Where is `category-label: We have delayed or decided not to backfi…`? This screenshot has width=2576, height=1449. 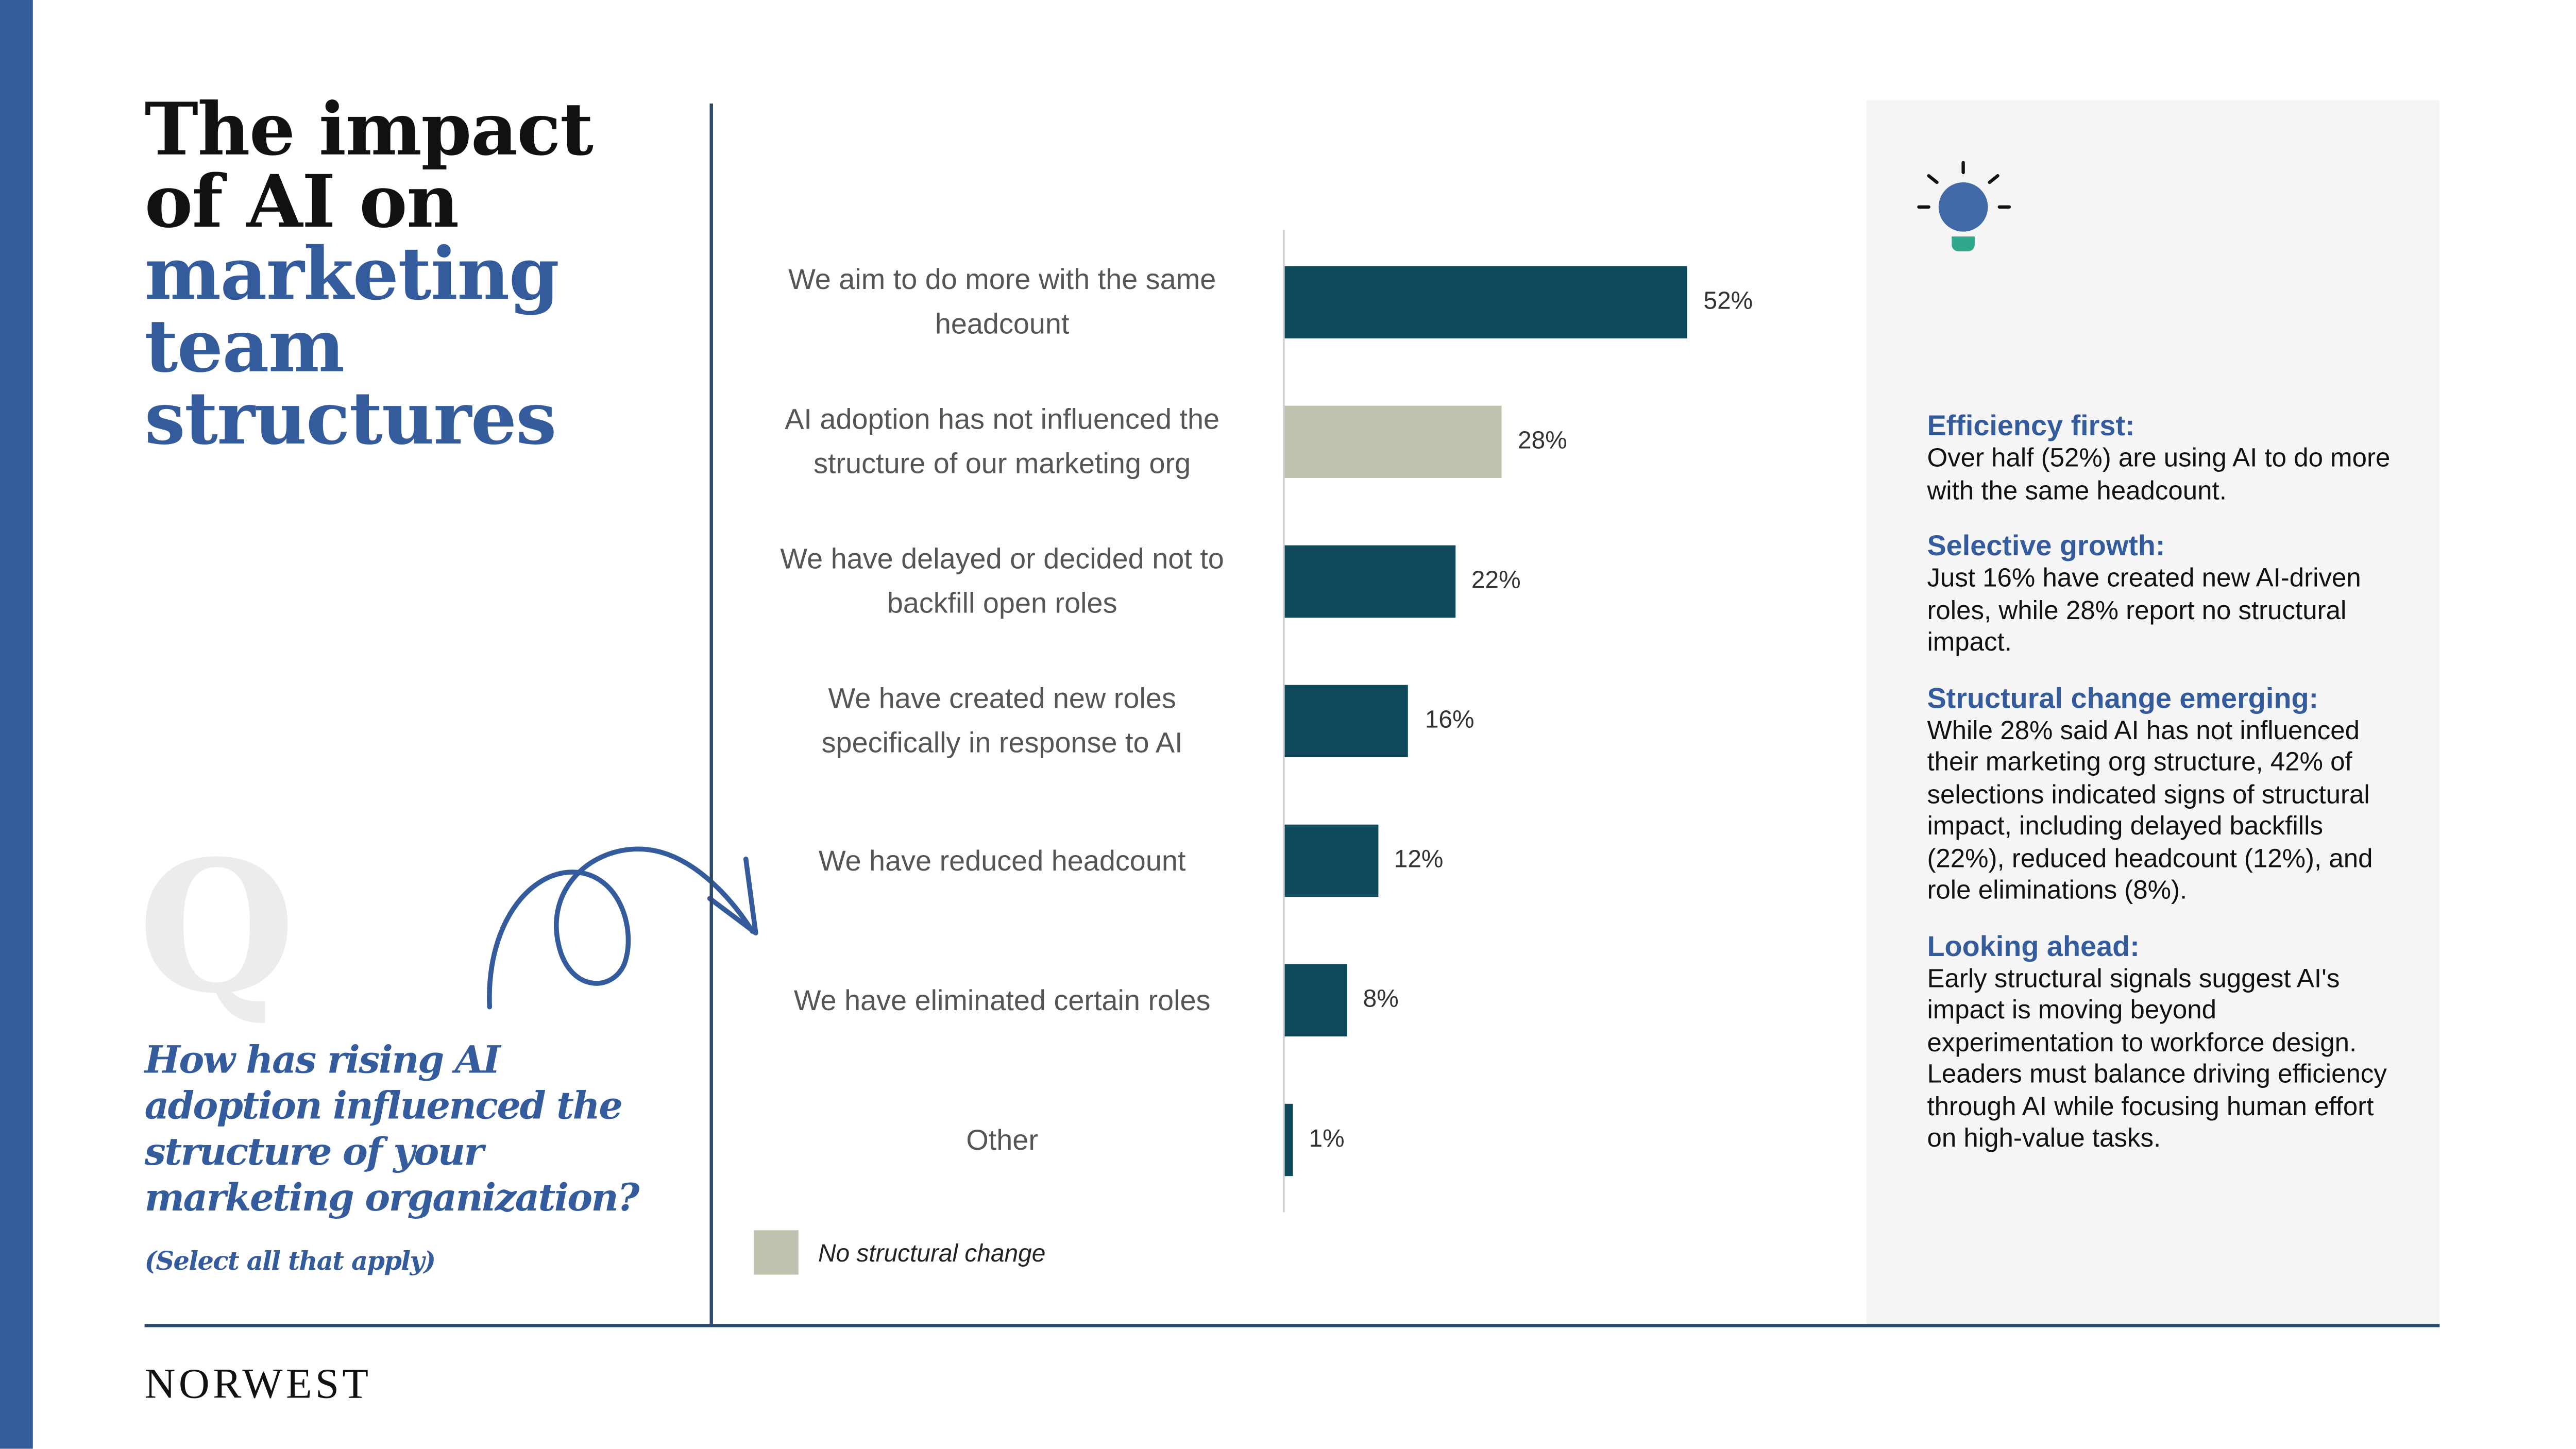 category-label: We have delayed or decided not to backfi… is located at coordinates (1002, 581).